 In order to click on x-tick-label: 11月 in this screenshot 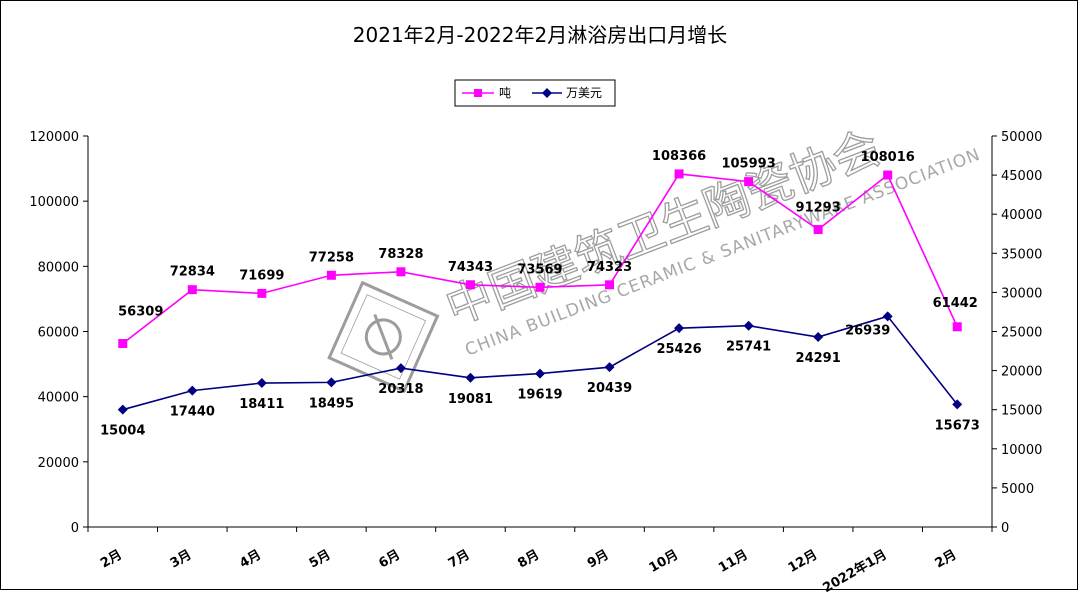, I will do `click(733, 561)`.